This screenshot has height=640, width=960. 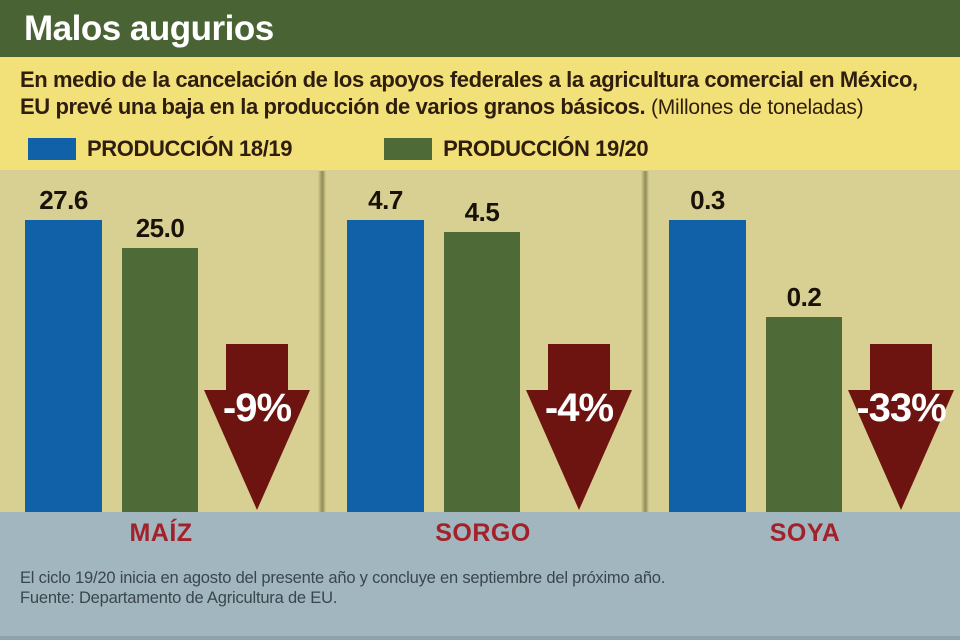 What do you see at coordinates (757, 107) in the screenshot?
I see `units-note: (Millones de toneladas)` at bounding box center [757, 107].